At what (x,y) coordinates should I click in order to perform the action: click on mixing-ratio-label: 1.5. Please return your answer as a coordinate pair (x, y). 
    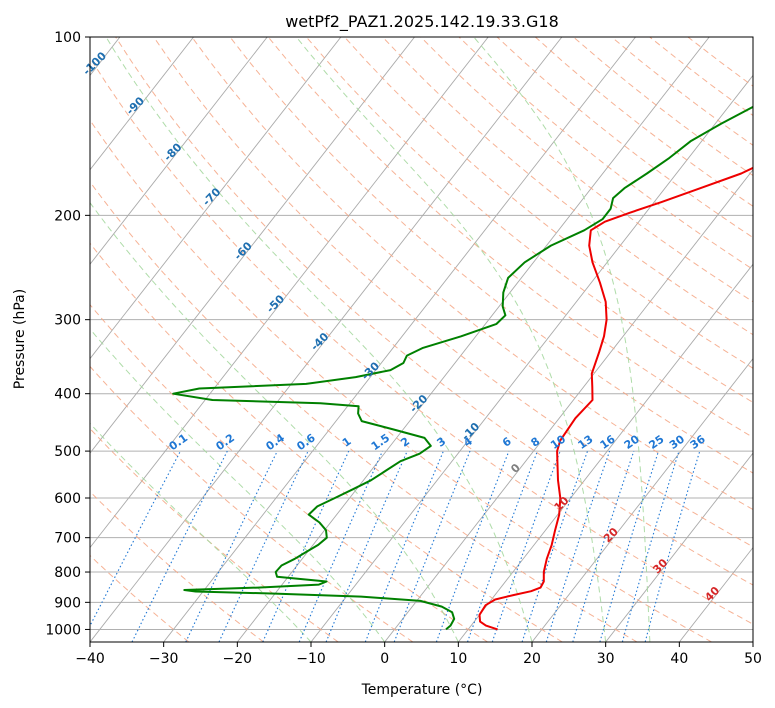
    Looking at the image, I should click on (380, 442).